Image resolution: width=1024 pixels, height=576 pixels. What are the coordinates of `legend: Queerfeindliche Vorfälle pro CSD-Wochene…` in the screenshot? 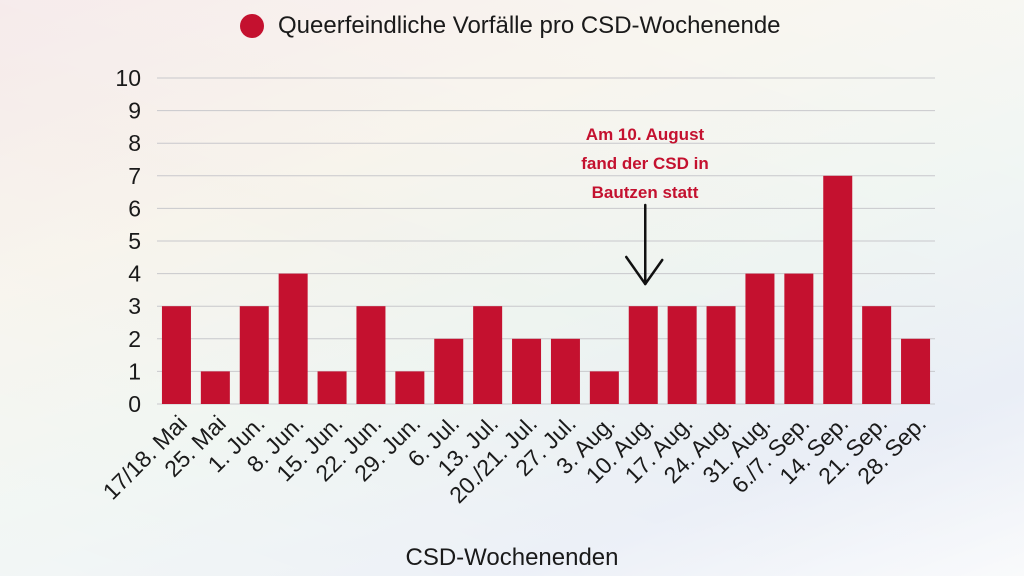 It's located at (510, 26).